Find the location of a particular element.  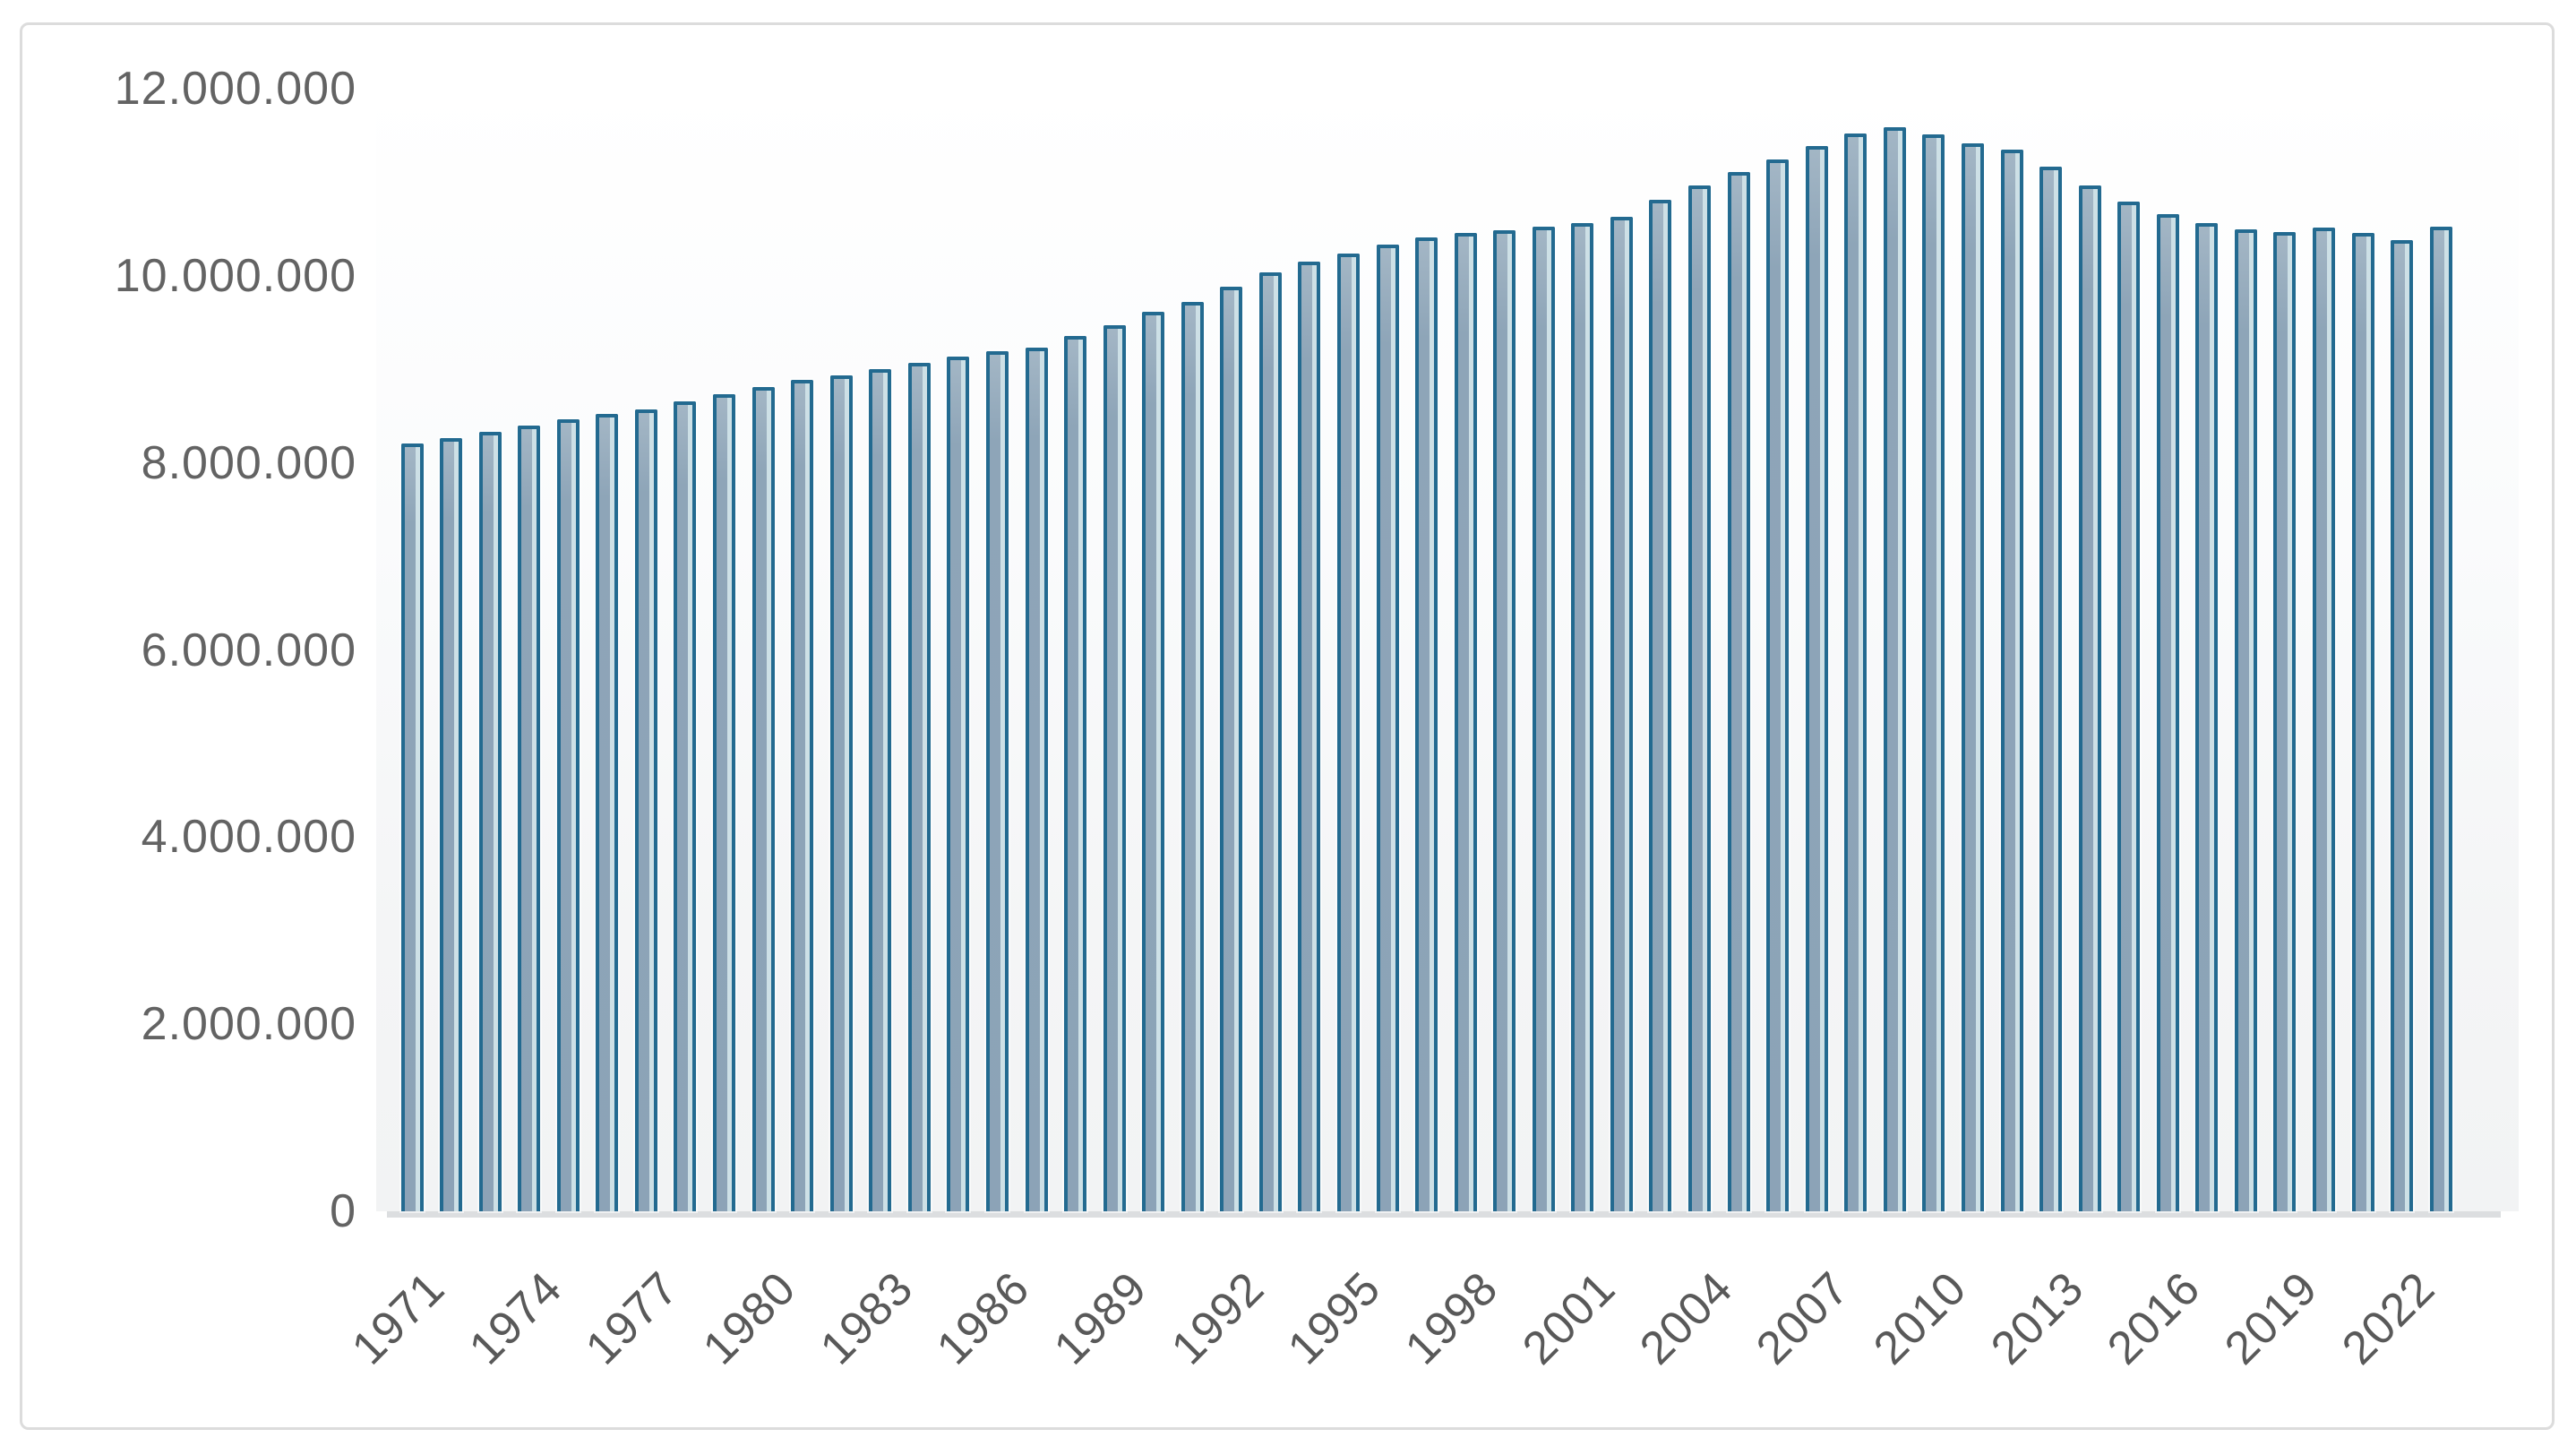

bar-1984 is located at coordinates (919, 787).